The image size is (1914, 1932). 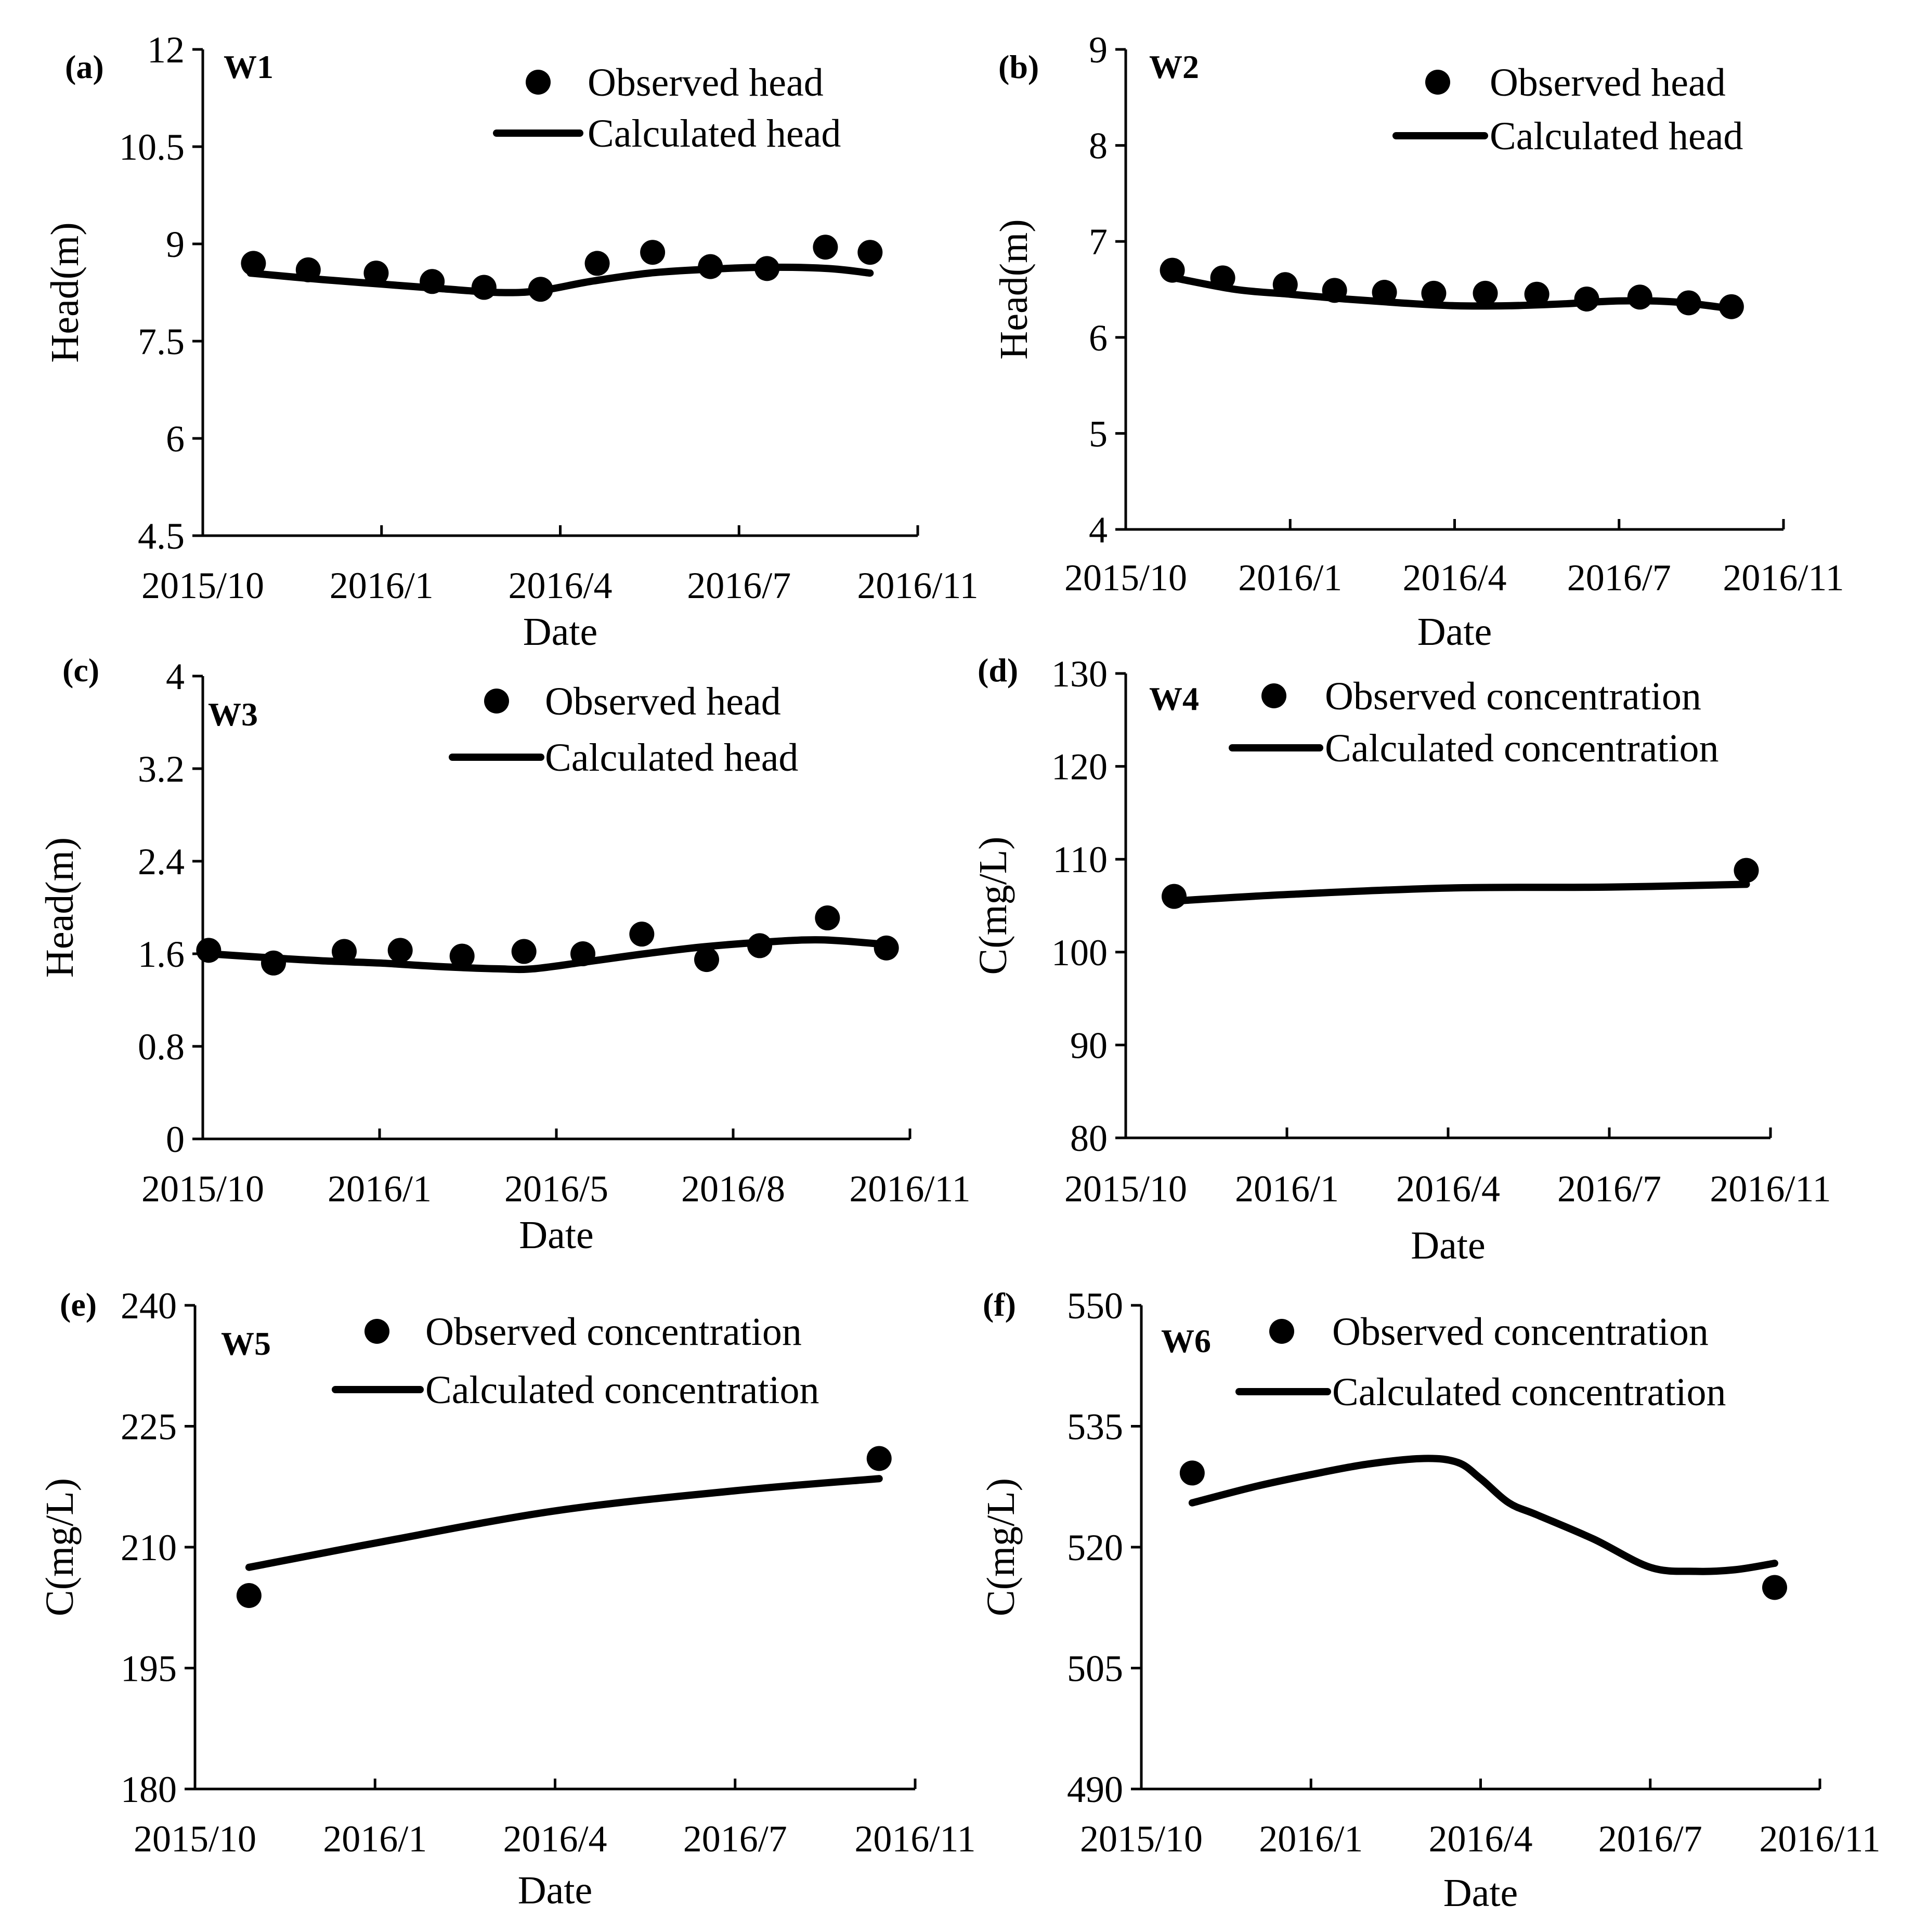 I want to click on y-tick-label: 8, so click(x=1098, y=146).